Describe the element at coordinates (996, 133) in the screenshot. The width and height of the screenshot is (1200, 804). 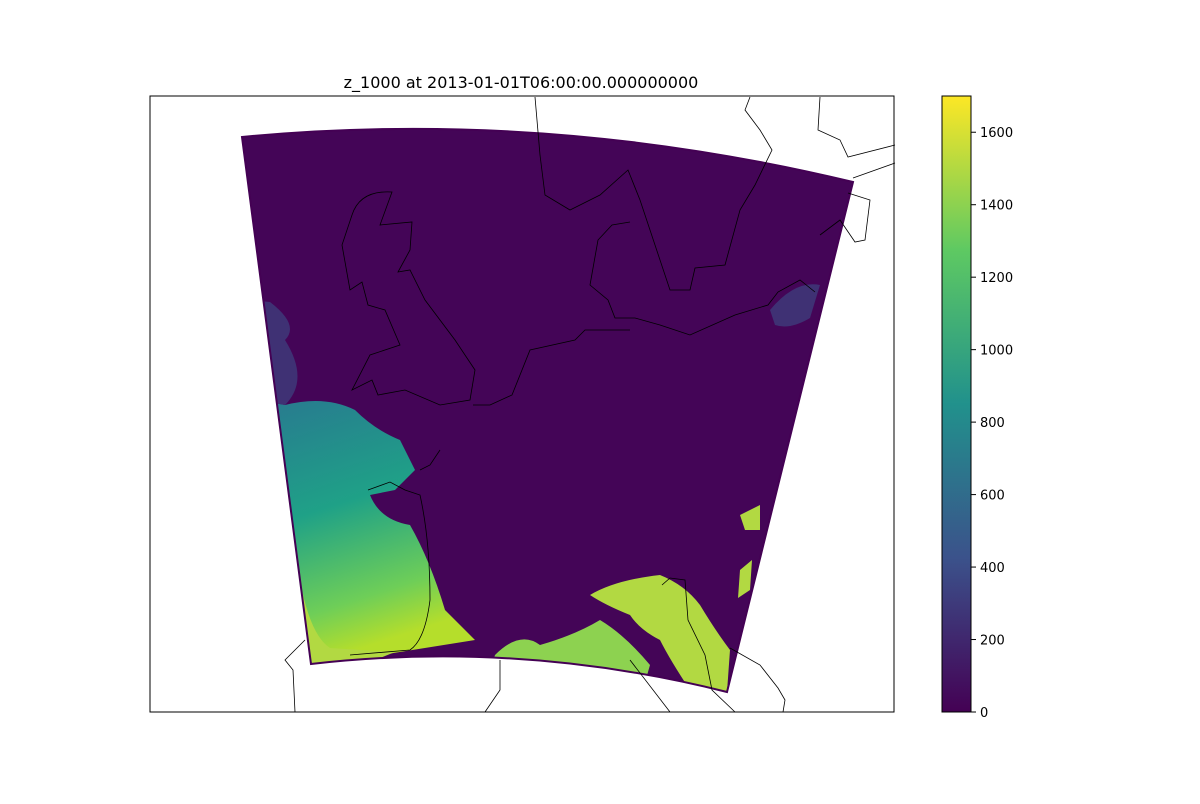
I see `colorbar-tick-label: 1600` at that location.